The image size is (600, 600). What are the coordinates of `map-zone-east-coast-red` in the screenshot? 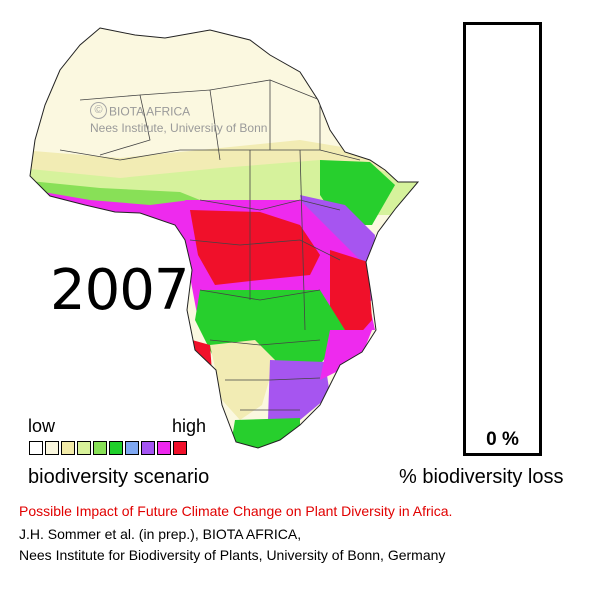 It's located at (351, 297).